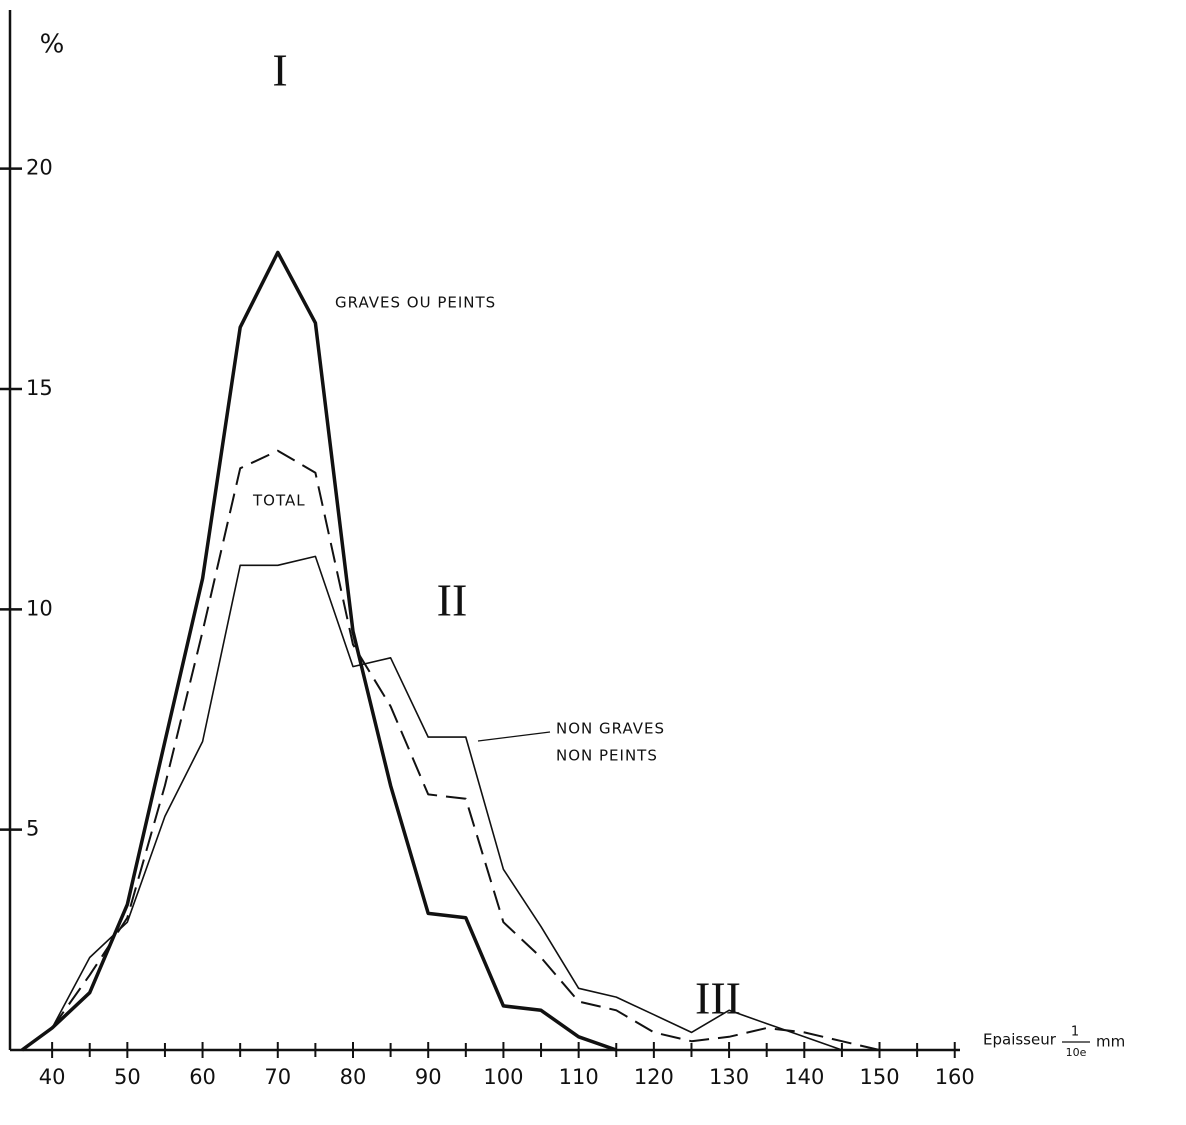 The image size is (1186, 1125). I want to click on series-label: NON GRAVES, so click(610, 729).